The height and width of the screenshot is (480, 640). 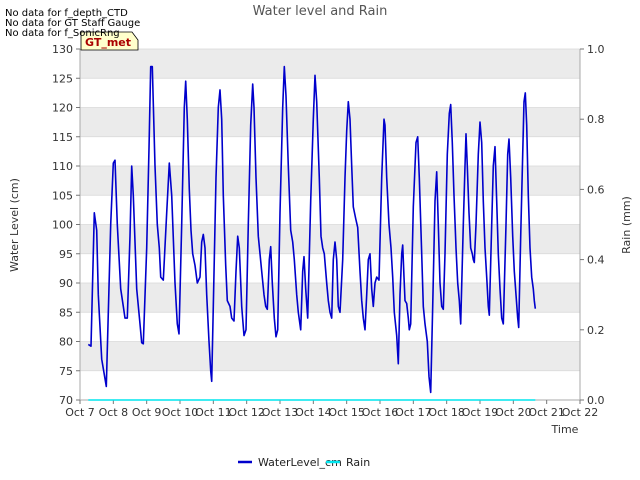 I want to click on y-tick-label: 115, so click(x=62, y=137).